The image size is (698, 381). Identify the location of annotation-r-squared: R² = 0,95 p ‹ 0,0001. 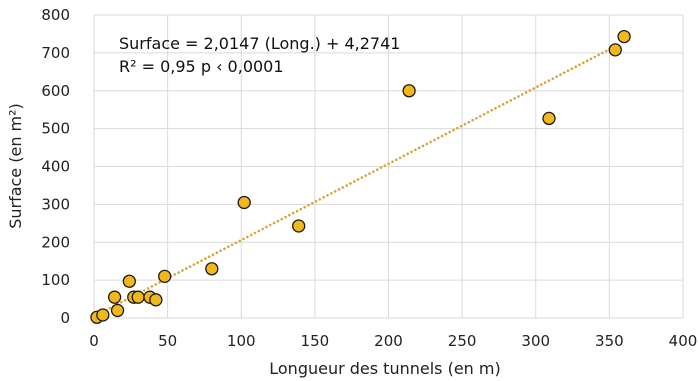
(201, 66).